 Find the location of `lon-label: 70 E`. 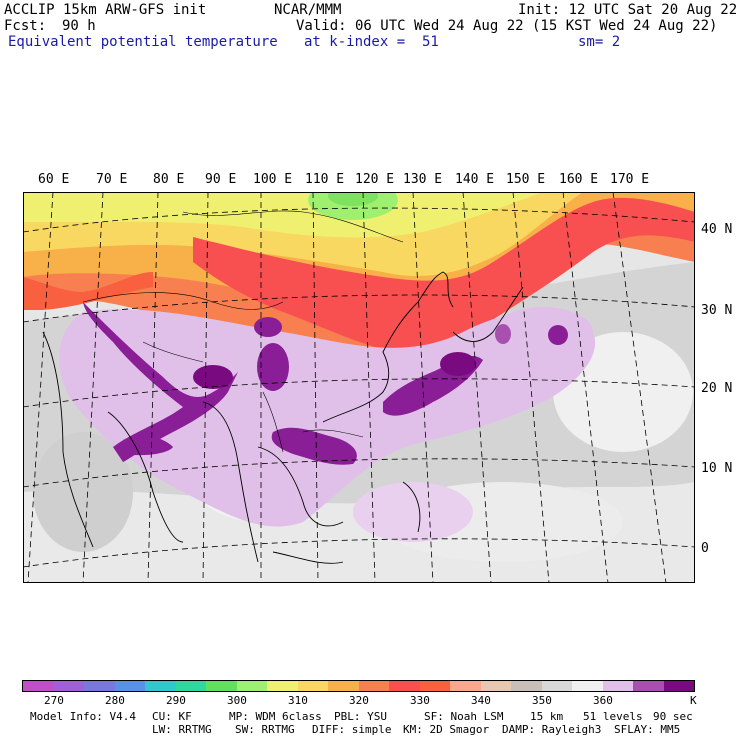

lon-label: 70 E is located at coordinates (112, 179).